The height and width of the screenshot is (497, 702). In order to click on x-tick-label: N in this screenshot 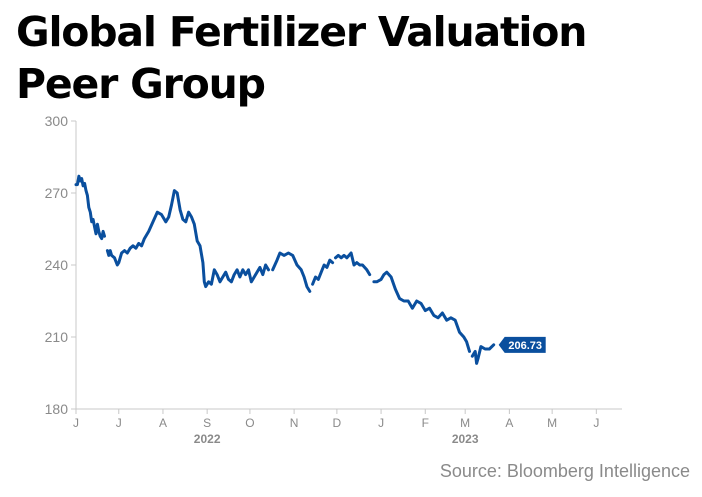, I will do `click(294, 423)`.